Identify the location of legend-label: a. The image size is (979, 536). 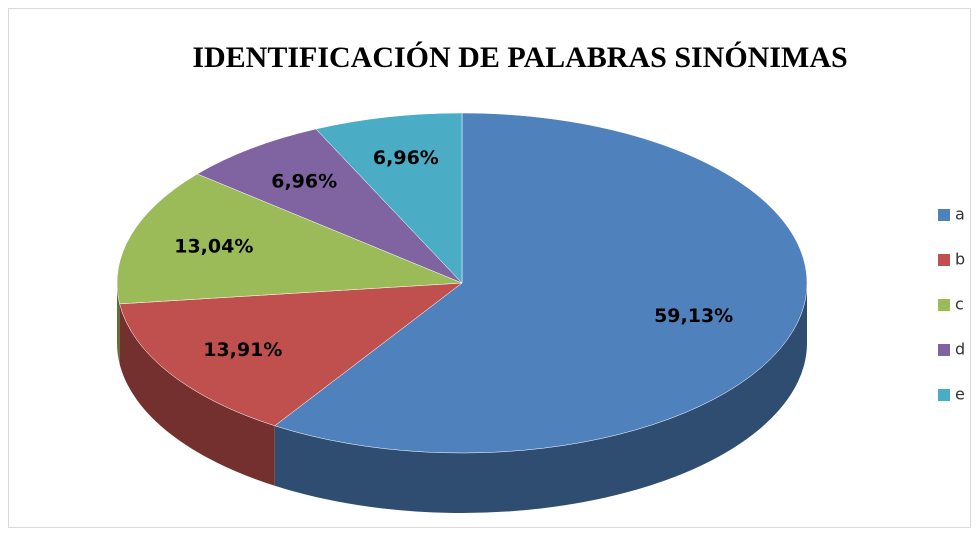
(960, 214).